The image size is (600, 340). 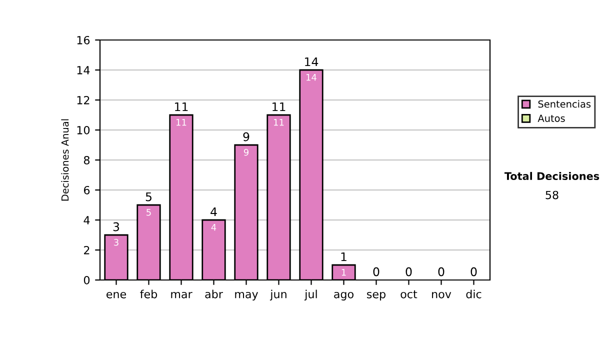 I want to click on y-tick-label: 8, so click(x=87, y=160).